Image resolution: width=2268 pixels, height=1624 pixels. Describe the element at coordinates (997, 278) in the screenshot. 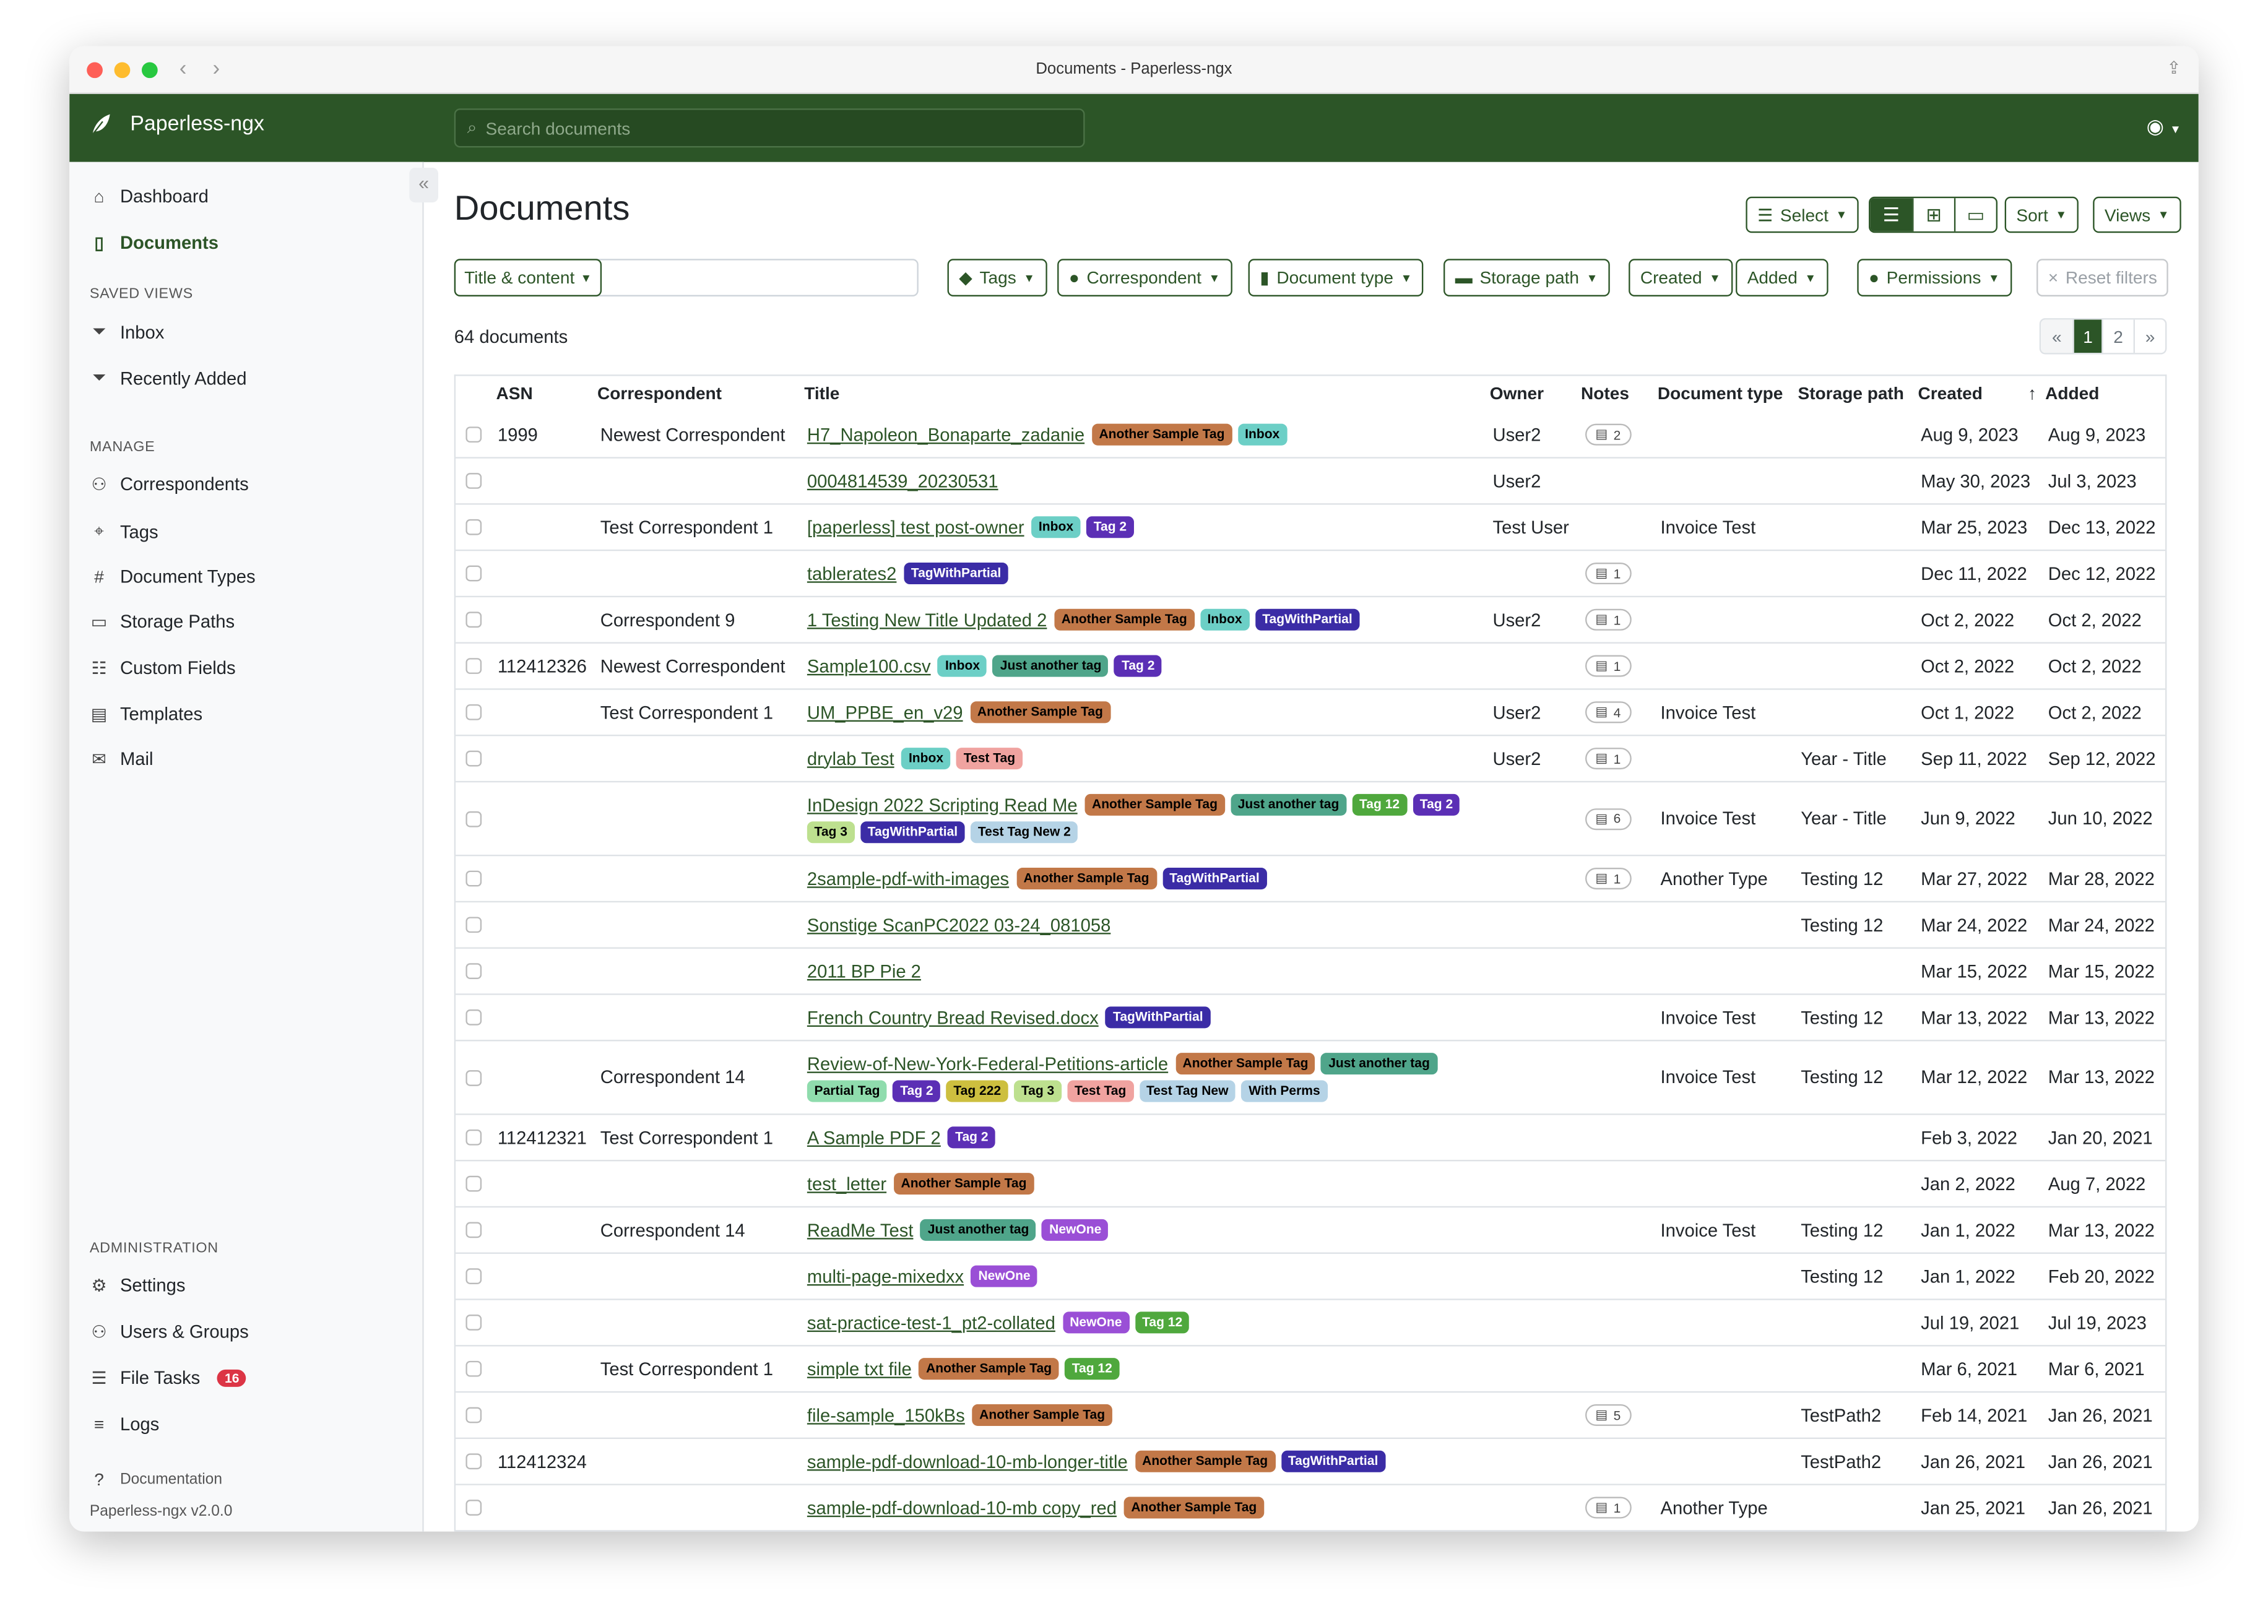

I see `tags-filter: ◆ Tags ▼` at that location.